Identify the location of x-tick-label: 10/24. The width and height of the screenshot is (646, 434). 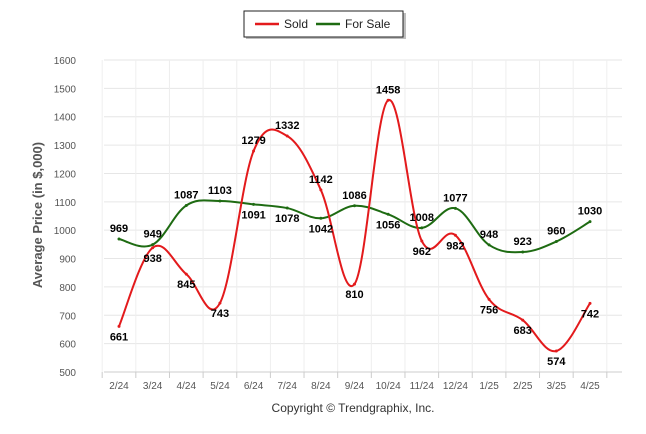
(388, 386).